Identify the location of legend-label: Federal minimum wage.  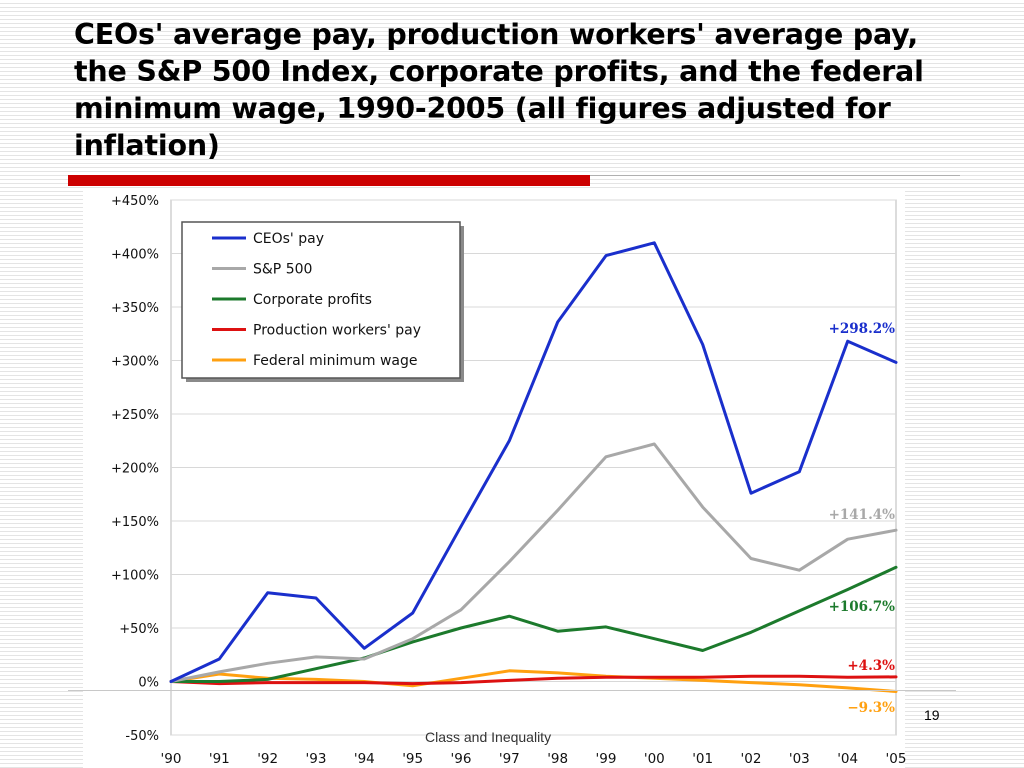
(335, 361).